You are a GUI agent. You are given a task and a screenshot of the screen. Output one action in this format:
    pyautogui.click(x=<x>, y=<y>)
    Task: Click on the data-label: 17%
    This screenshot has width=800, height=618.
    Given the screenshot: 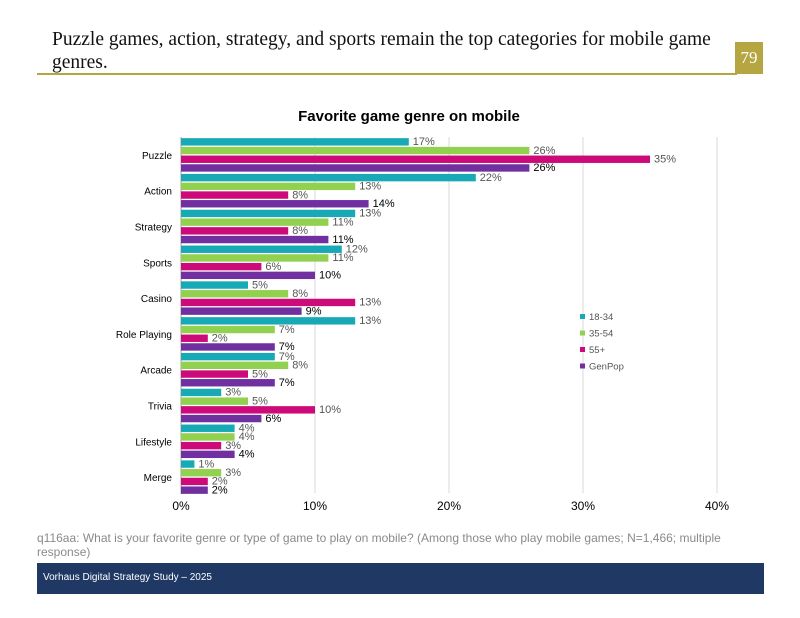 What is the action you would take?
    pyautogui.click(x=424, y=142)
    